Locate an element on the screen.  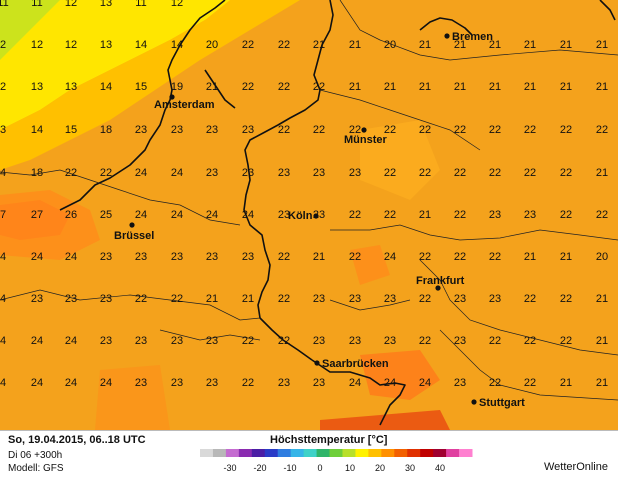
hesse-north-border is located at coordinates (474, 232).